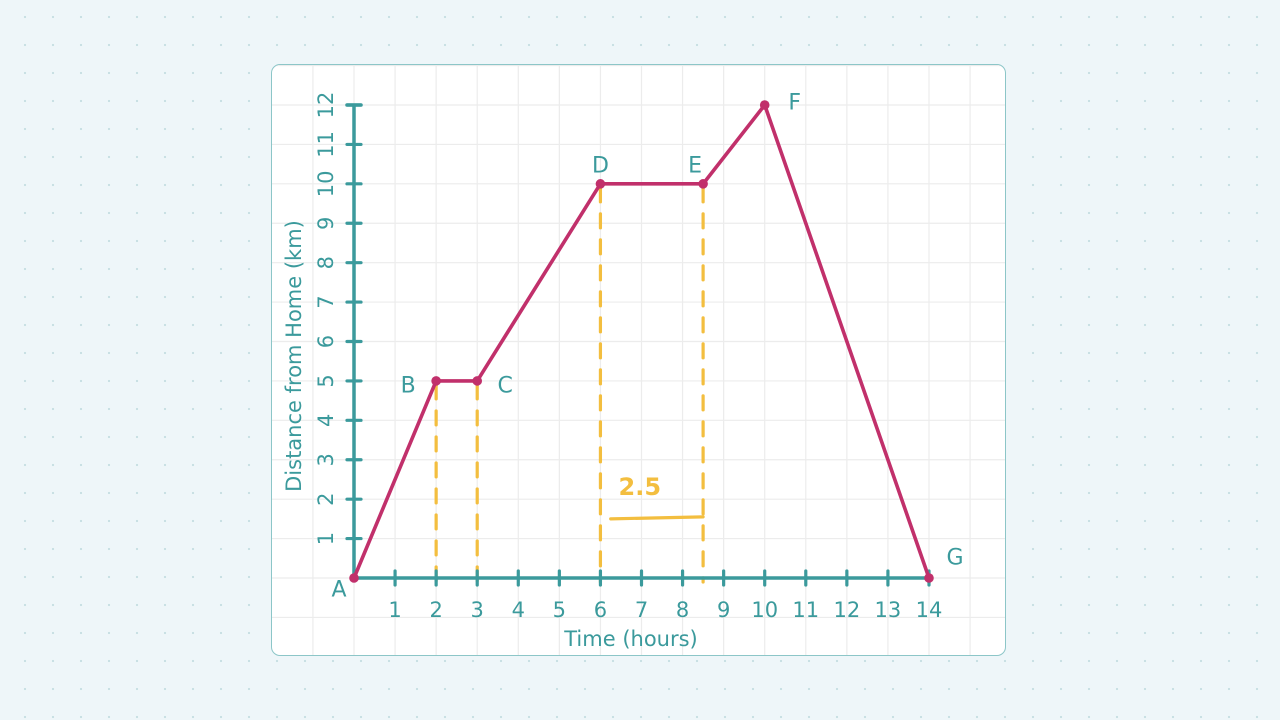  I want to click on y-tick-label: 10, so click(326, 183).